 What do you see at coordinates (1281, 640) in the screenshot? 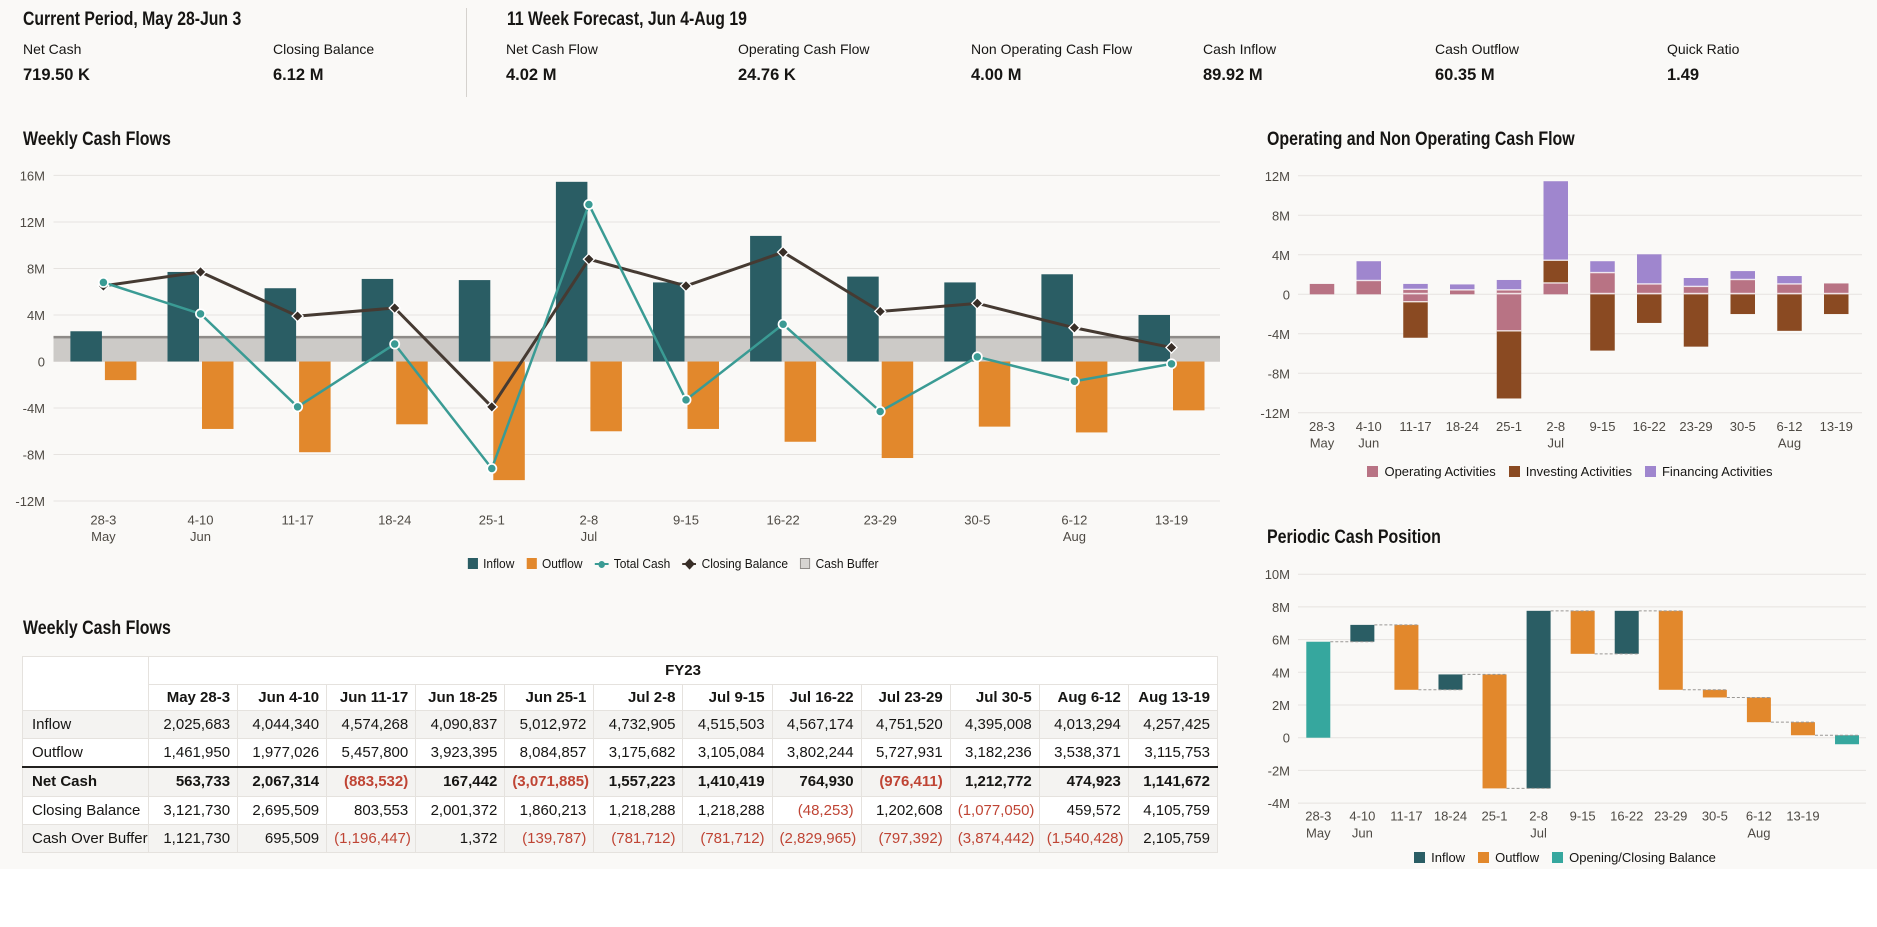
I see `svg-text: 6M` at bounding box center [1281, 640].